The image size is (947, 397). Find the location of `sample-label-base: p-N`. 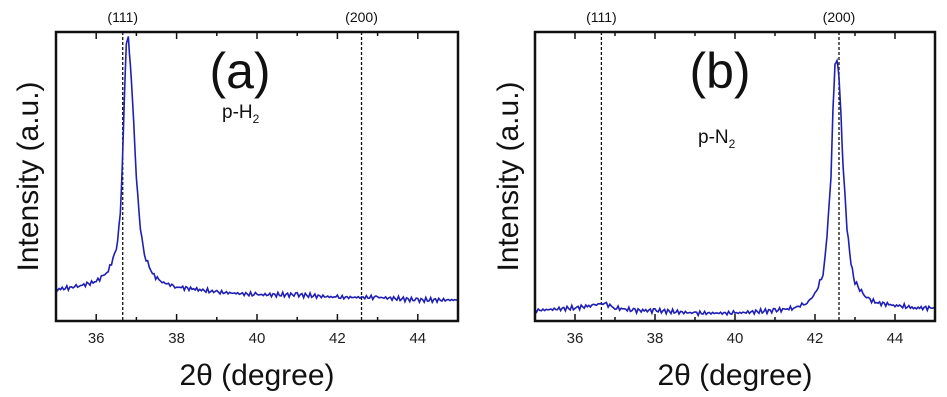

sample-label-base: p-N is located at coordinates (713, 137).